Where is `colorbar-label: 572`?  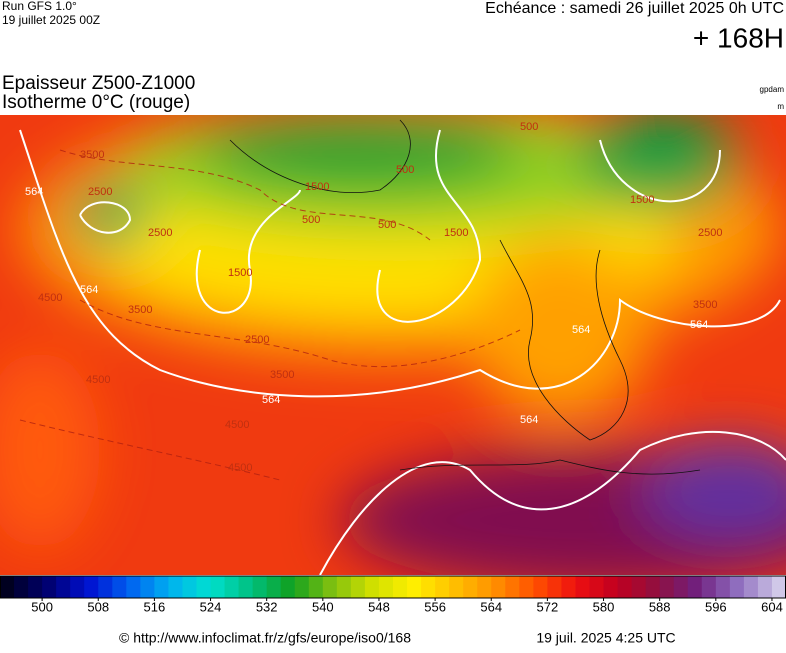 colorbar-label: 572 is located at coordinates (548, 606).